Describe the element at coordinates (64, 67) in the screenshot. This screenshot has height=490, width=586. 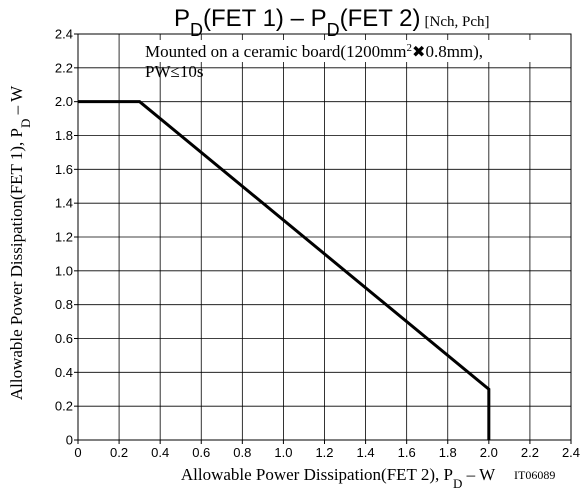
I see `y-tick-label: 2.2` at that location.